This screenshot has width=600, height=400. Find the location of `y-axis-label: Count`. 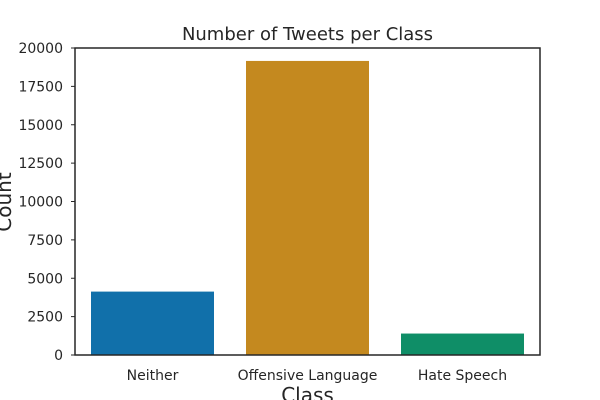

y-axis-label: Count is located at coordinates (8, 202).